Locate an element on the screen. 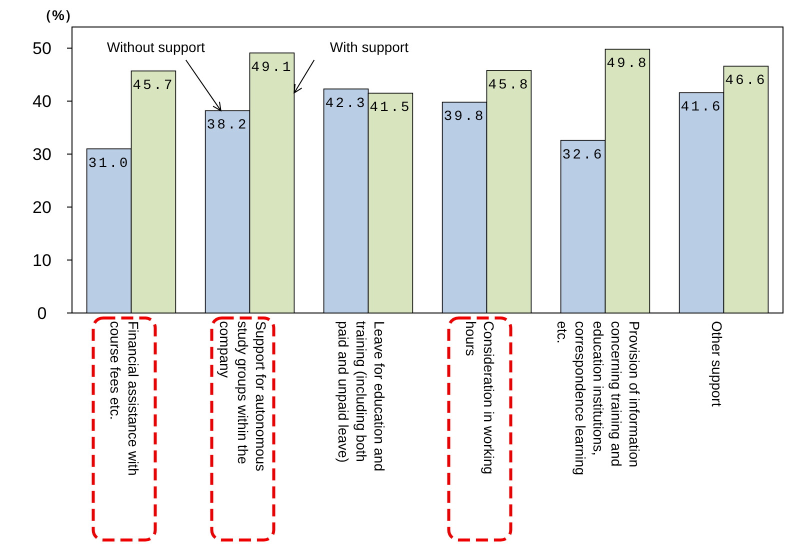  data-label: 49.8 is located at coordinates (627, 64).